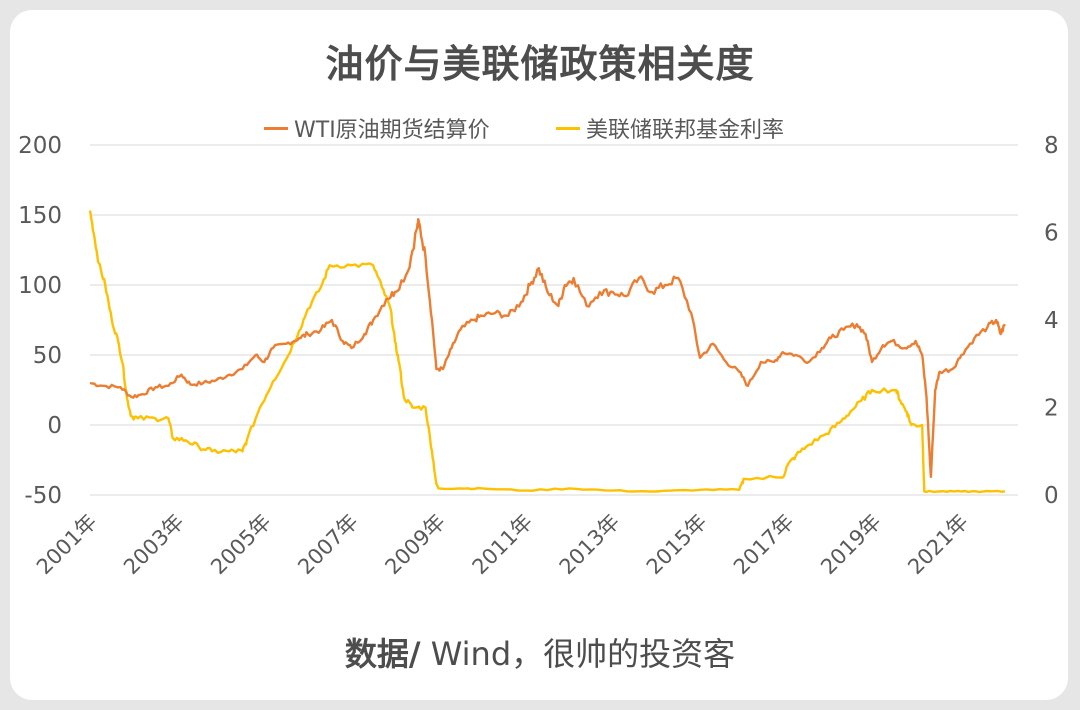 This screenshot has width=1080, height=710. I want to click on x-tick-label: 2009年, so click(415, 545).